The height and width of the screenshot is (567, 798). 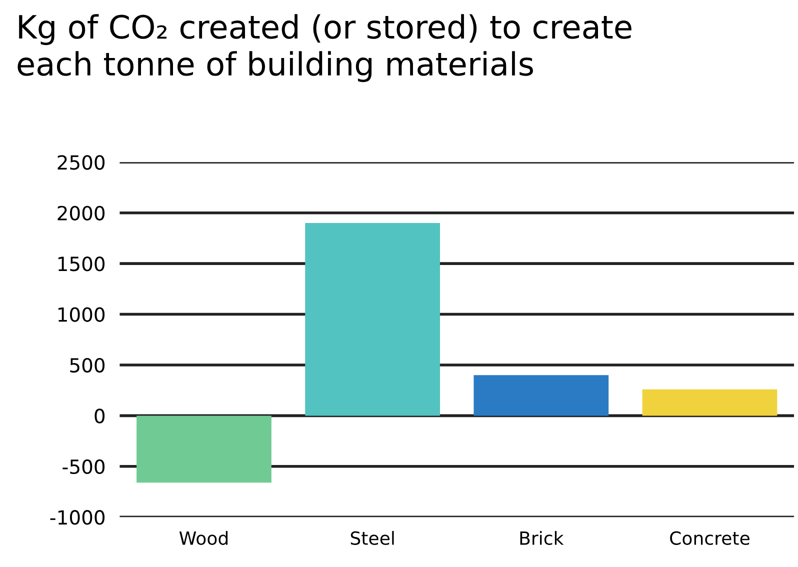 What do you see at coordinates (99, 416) in the screenshot?
I see `y-tick-label: 0` at bounding box center [99, 416].